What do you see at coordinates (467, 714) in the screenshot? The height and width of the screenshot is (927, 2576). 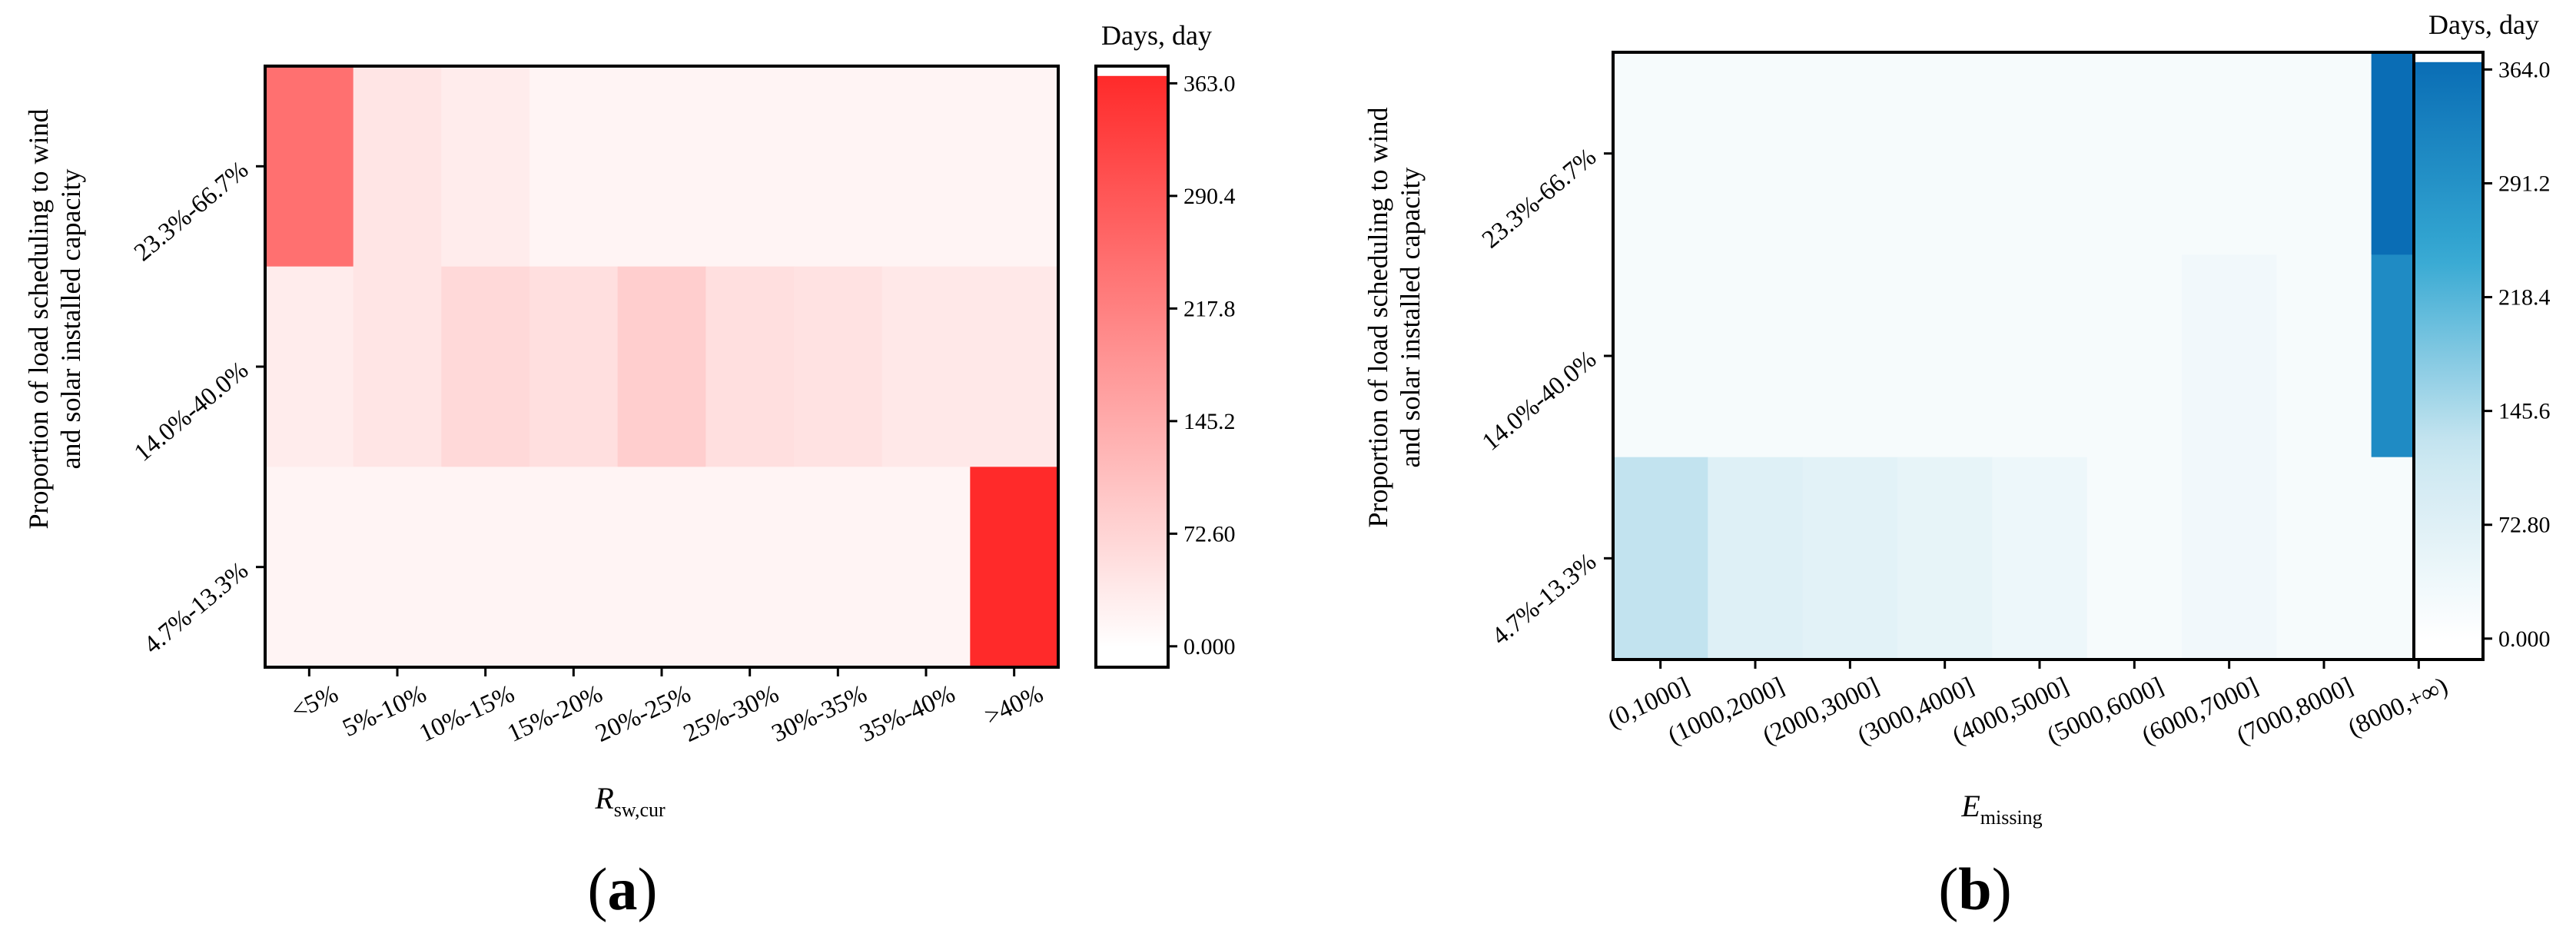 I see `x-tick-label: 10%-15%` at bounding box center [467, 714].